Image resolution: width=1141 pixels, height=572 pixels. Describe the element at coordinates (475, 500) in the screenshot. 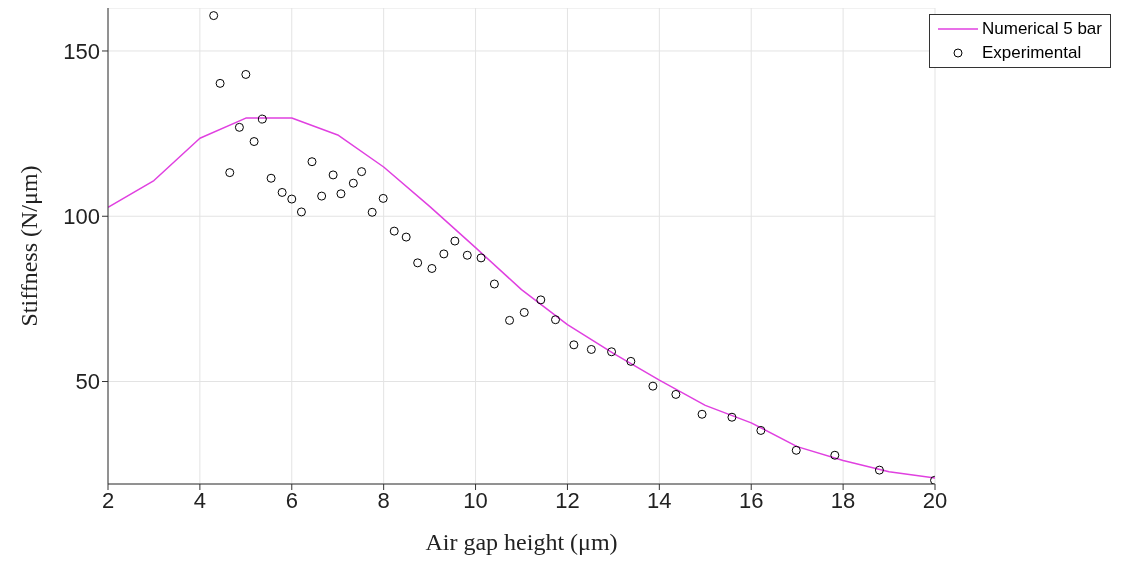

I see `x-tick-label: 10` at that location.